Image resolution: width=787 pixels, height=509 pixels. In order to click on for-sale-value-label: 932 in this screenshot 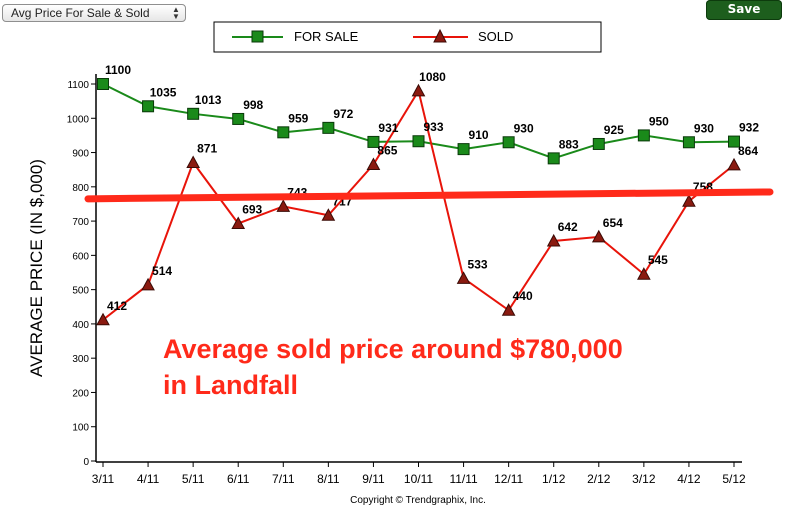, I will do `click(749, 128)`.